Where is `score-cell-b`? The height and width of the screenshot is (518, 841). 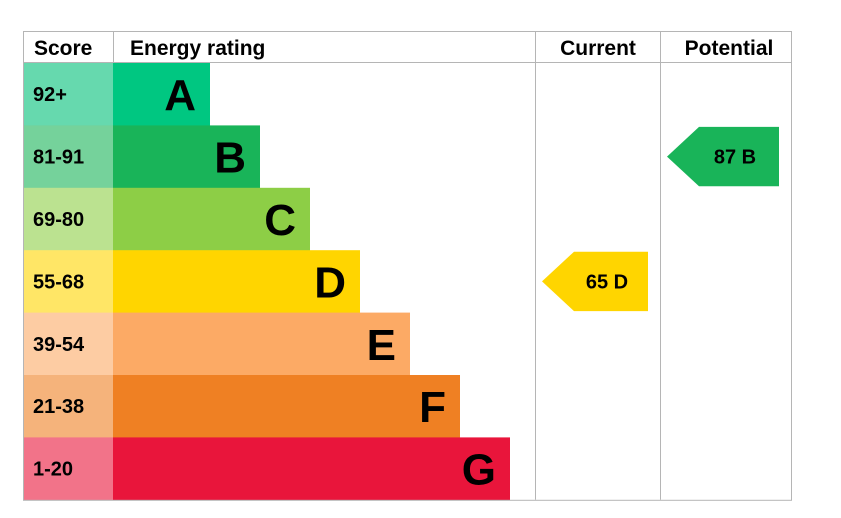
score-cell-b is located at coordinates (68, 157).